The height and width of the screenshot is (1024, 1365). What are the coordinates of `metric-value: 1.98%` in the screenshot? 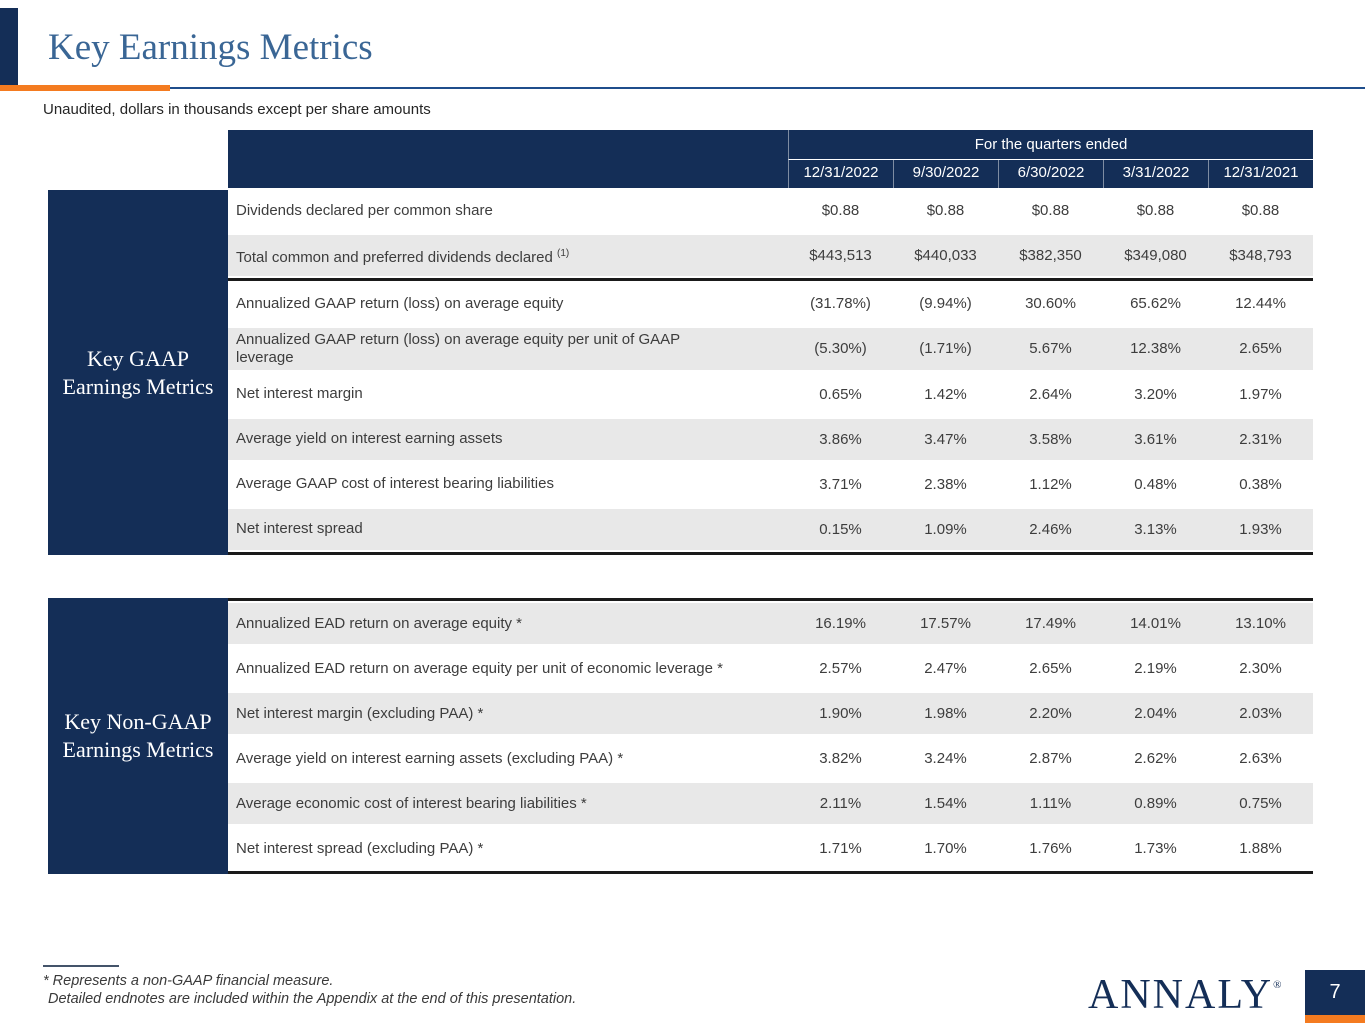 It's located at (945, 713).